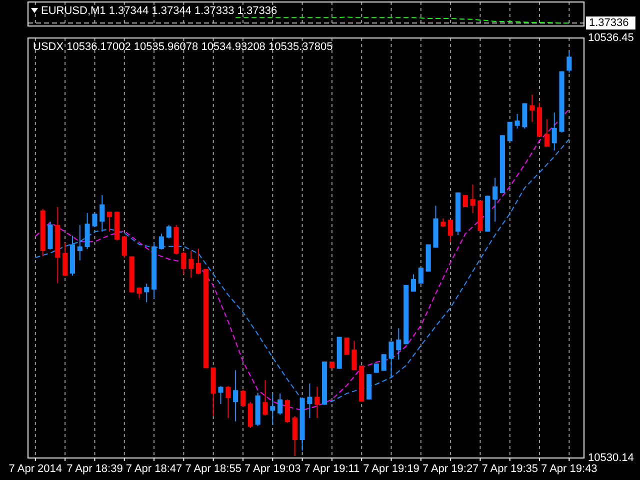  I want to click on y-tick-label: 10536.45, so click(611, 38).